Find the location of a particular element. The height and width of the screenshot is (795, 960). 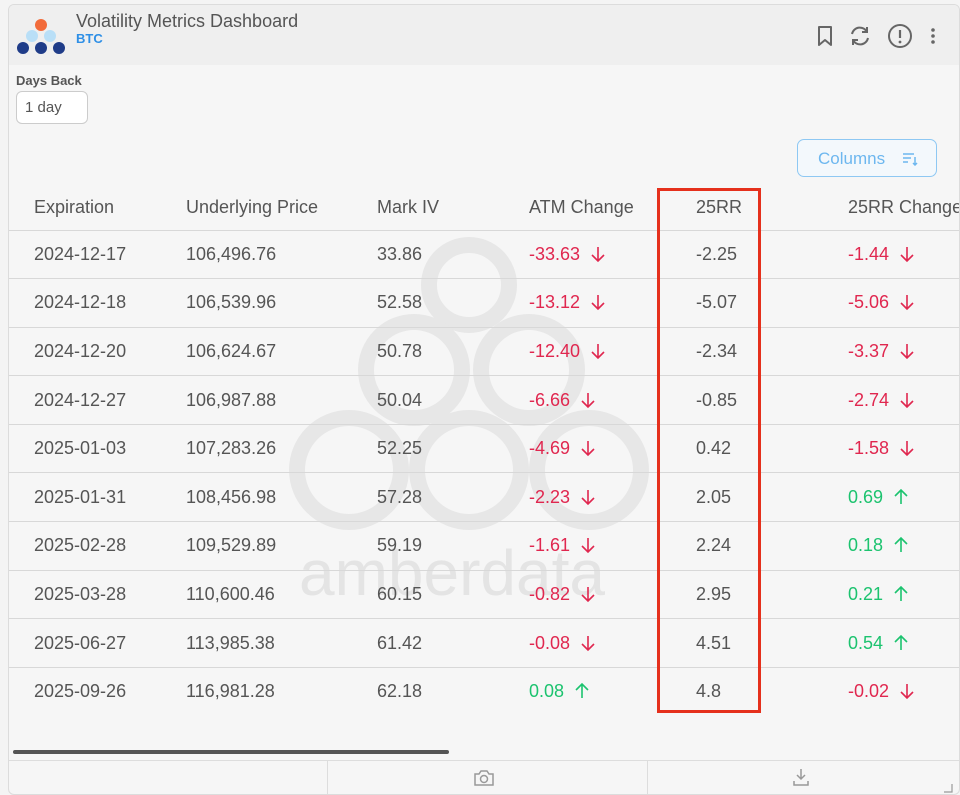

25rr-change-value: 0.18 is located at coordinates (866, 545).